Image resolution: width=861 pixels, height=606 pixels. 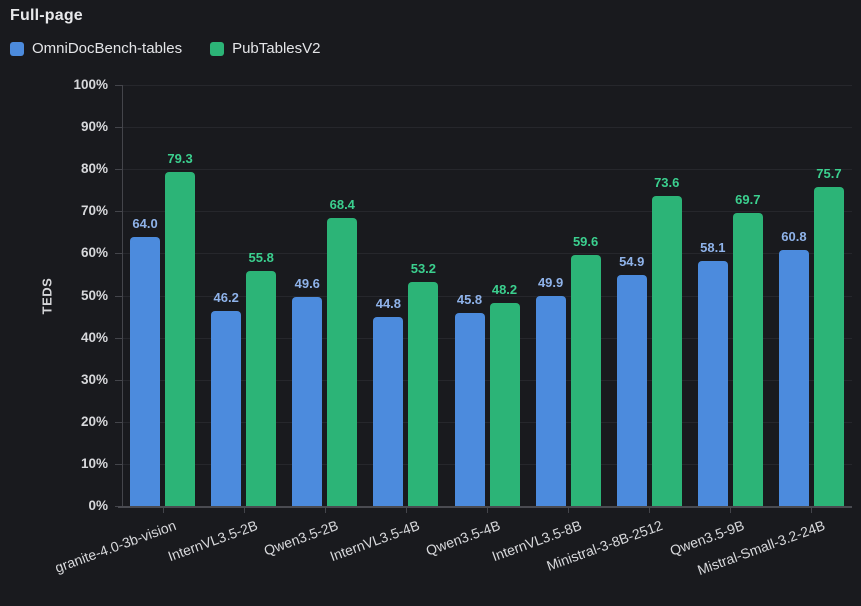 I want to click on y-tick-label: 40%, so click(x=94, y=337).